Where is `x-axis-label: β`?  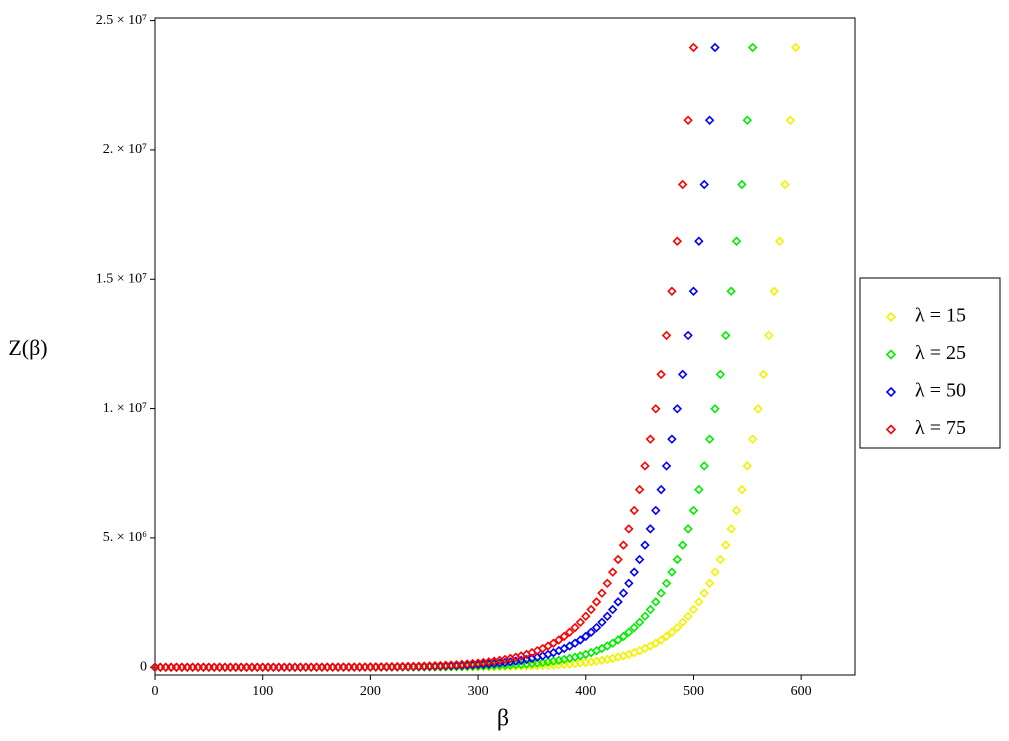
x-axis-label: β is located at coordinates (503, 719).